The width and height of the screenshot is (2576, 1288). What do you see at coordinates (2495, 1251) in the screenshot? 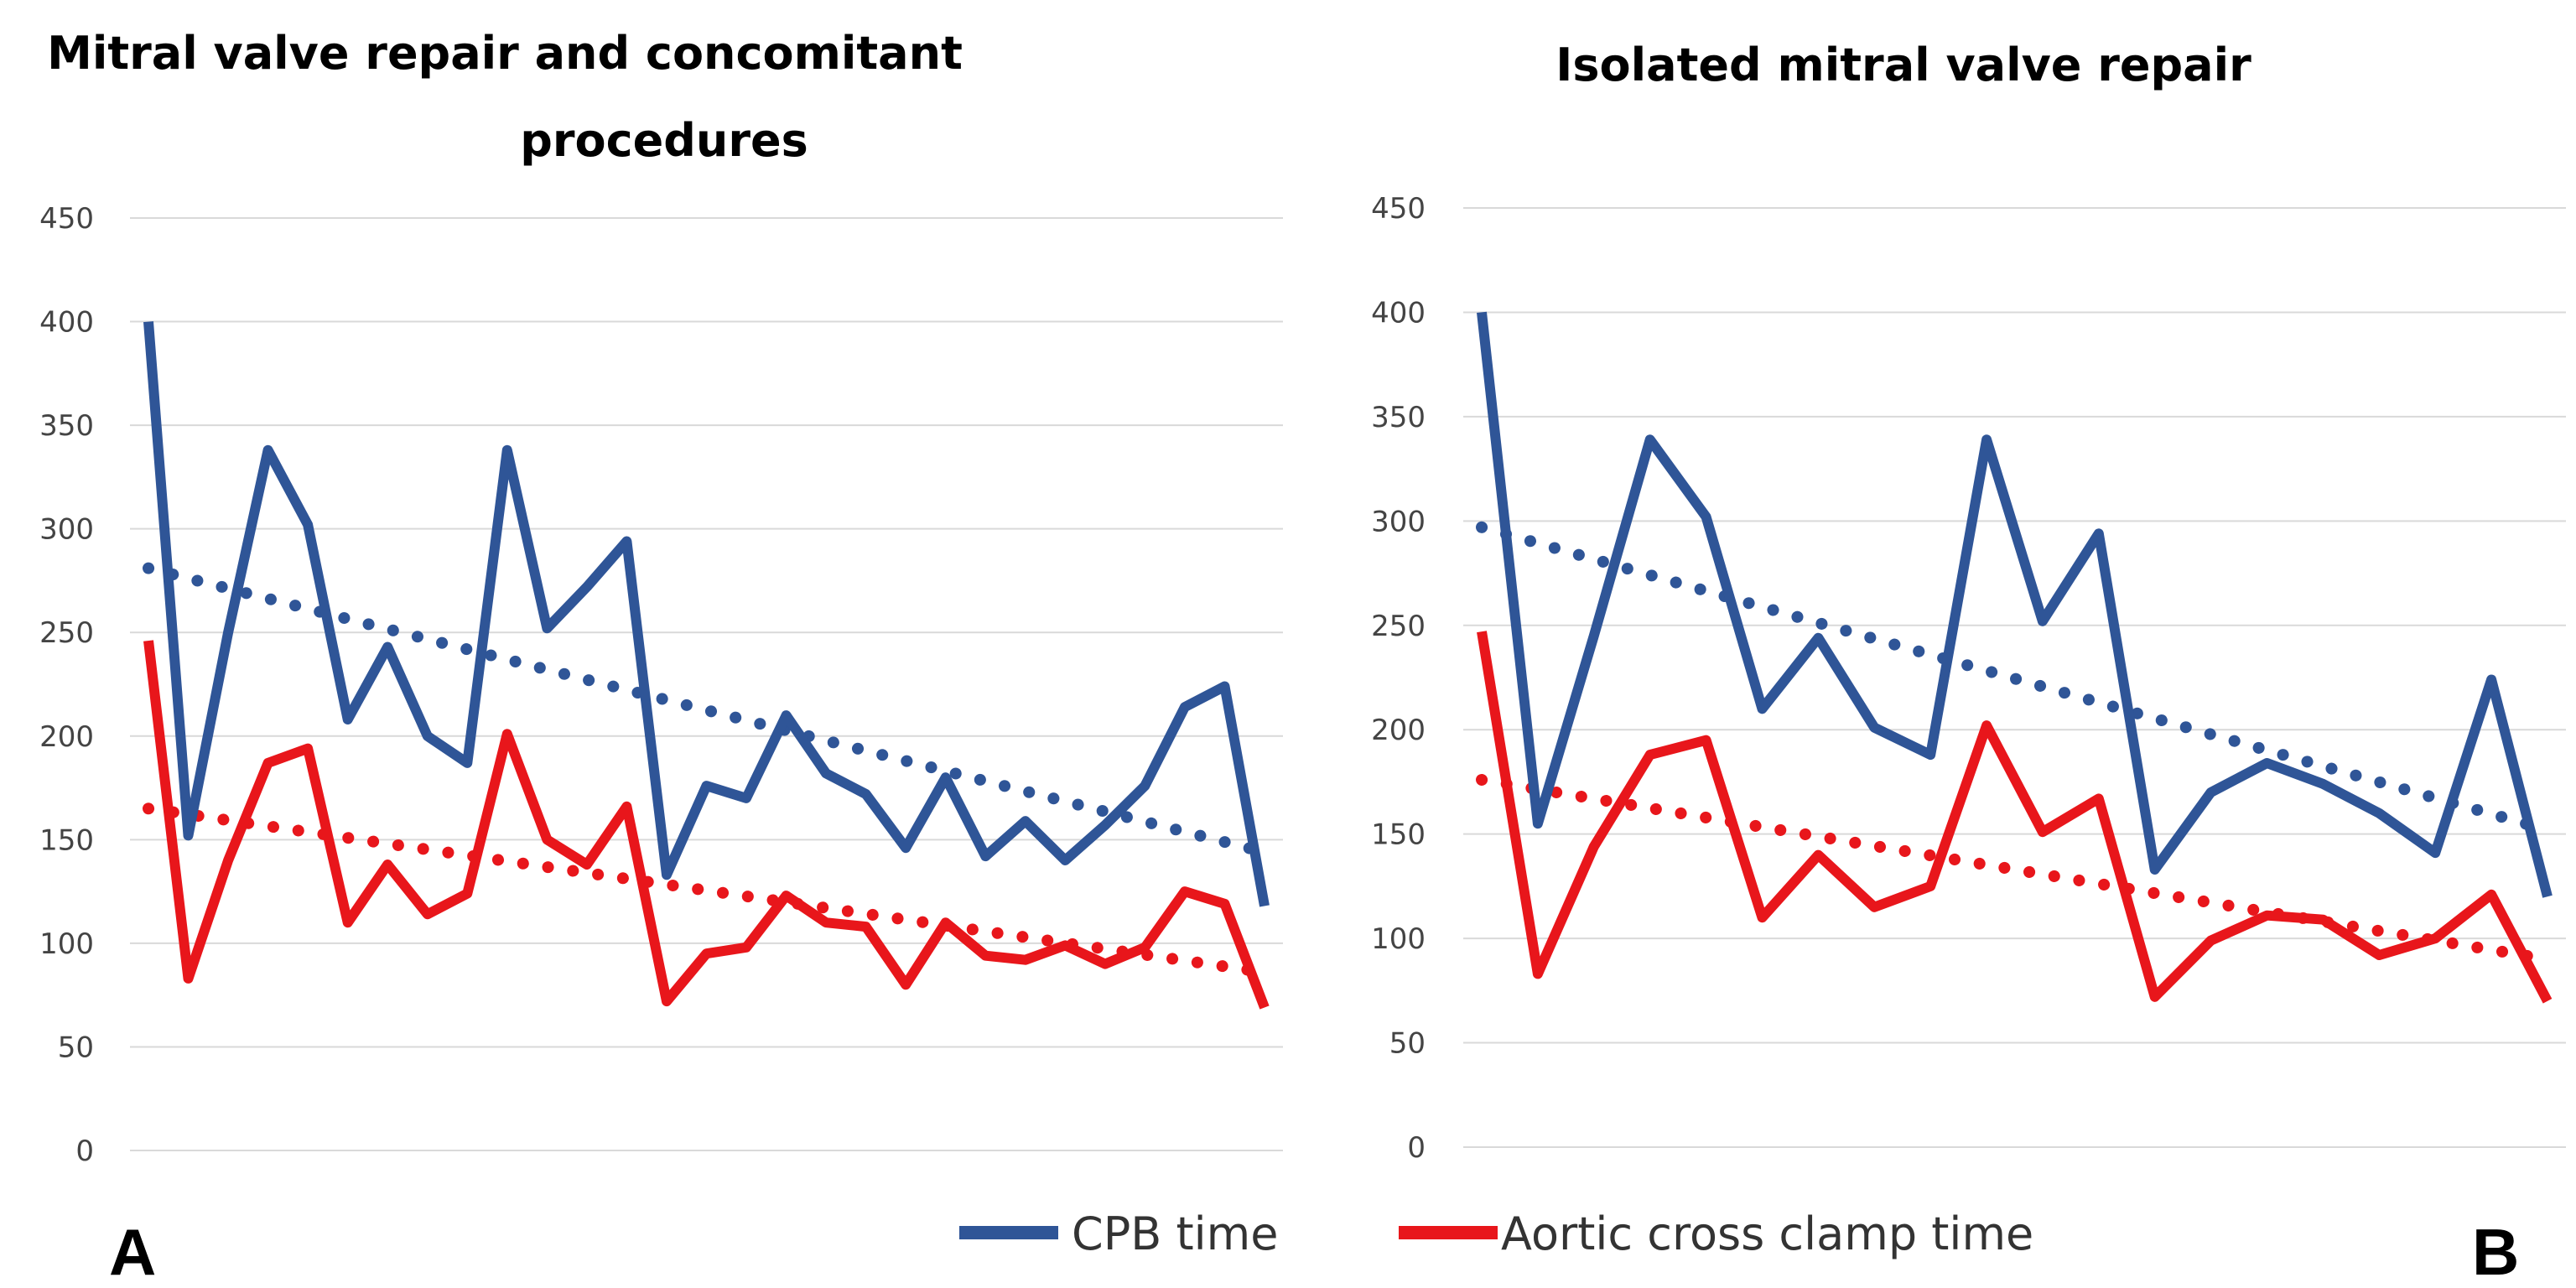
I see `panel-label-b: B` at bounding box center [2495, 1251].